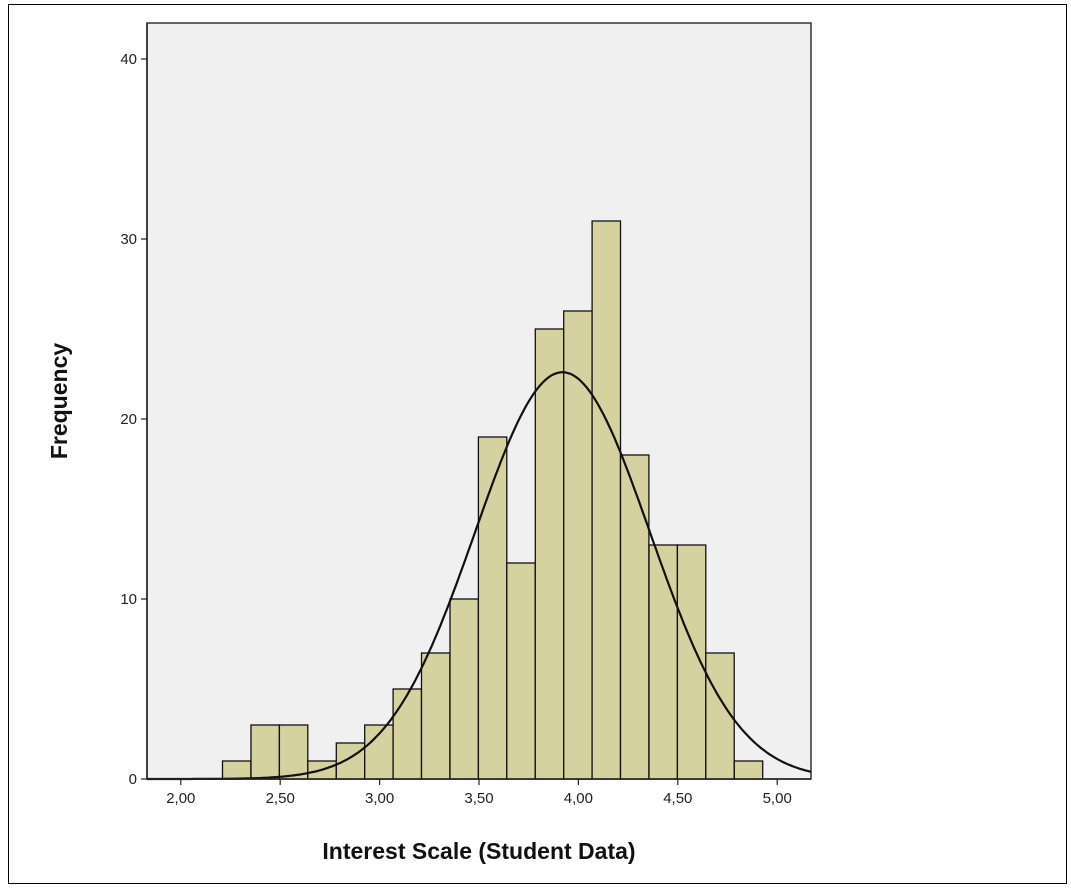 The height and width of the screenshot is (888, 1071). I want to click on y-tick-label: 40, so click(128, 59).